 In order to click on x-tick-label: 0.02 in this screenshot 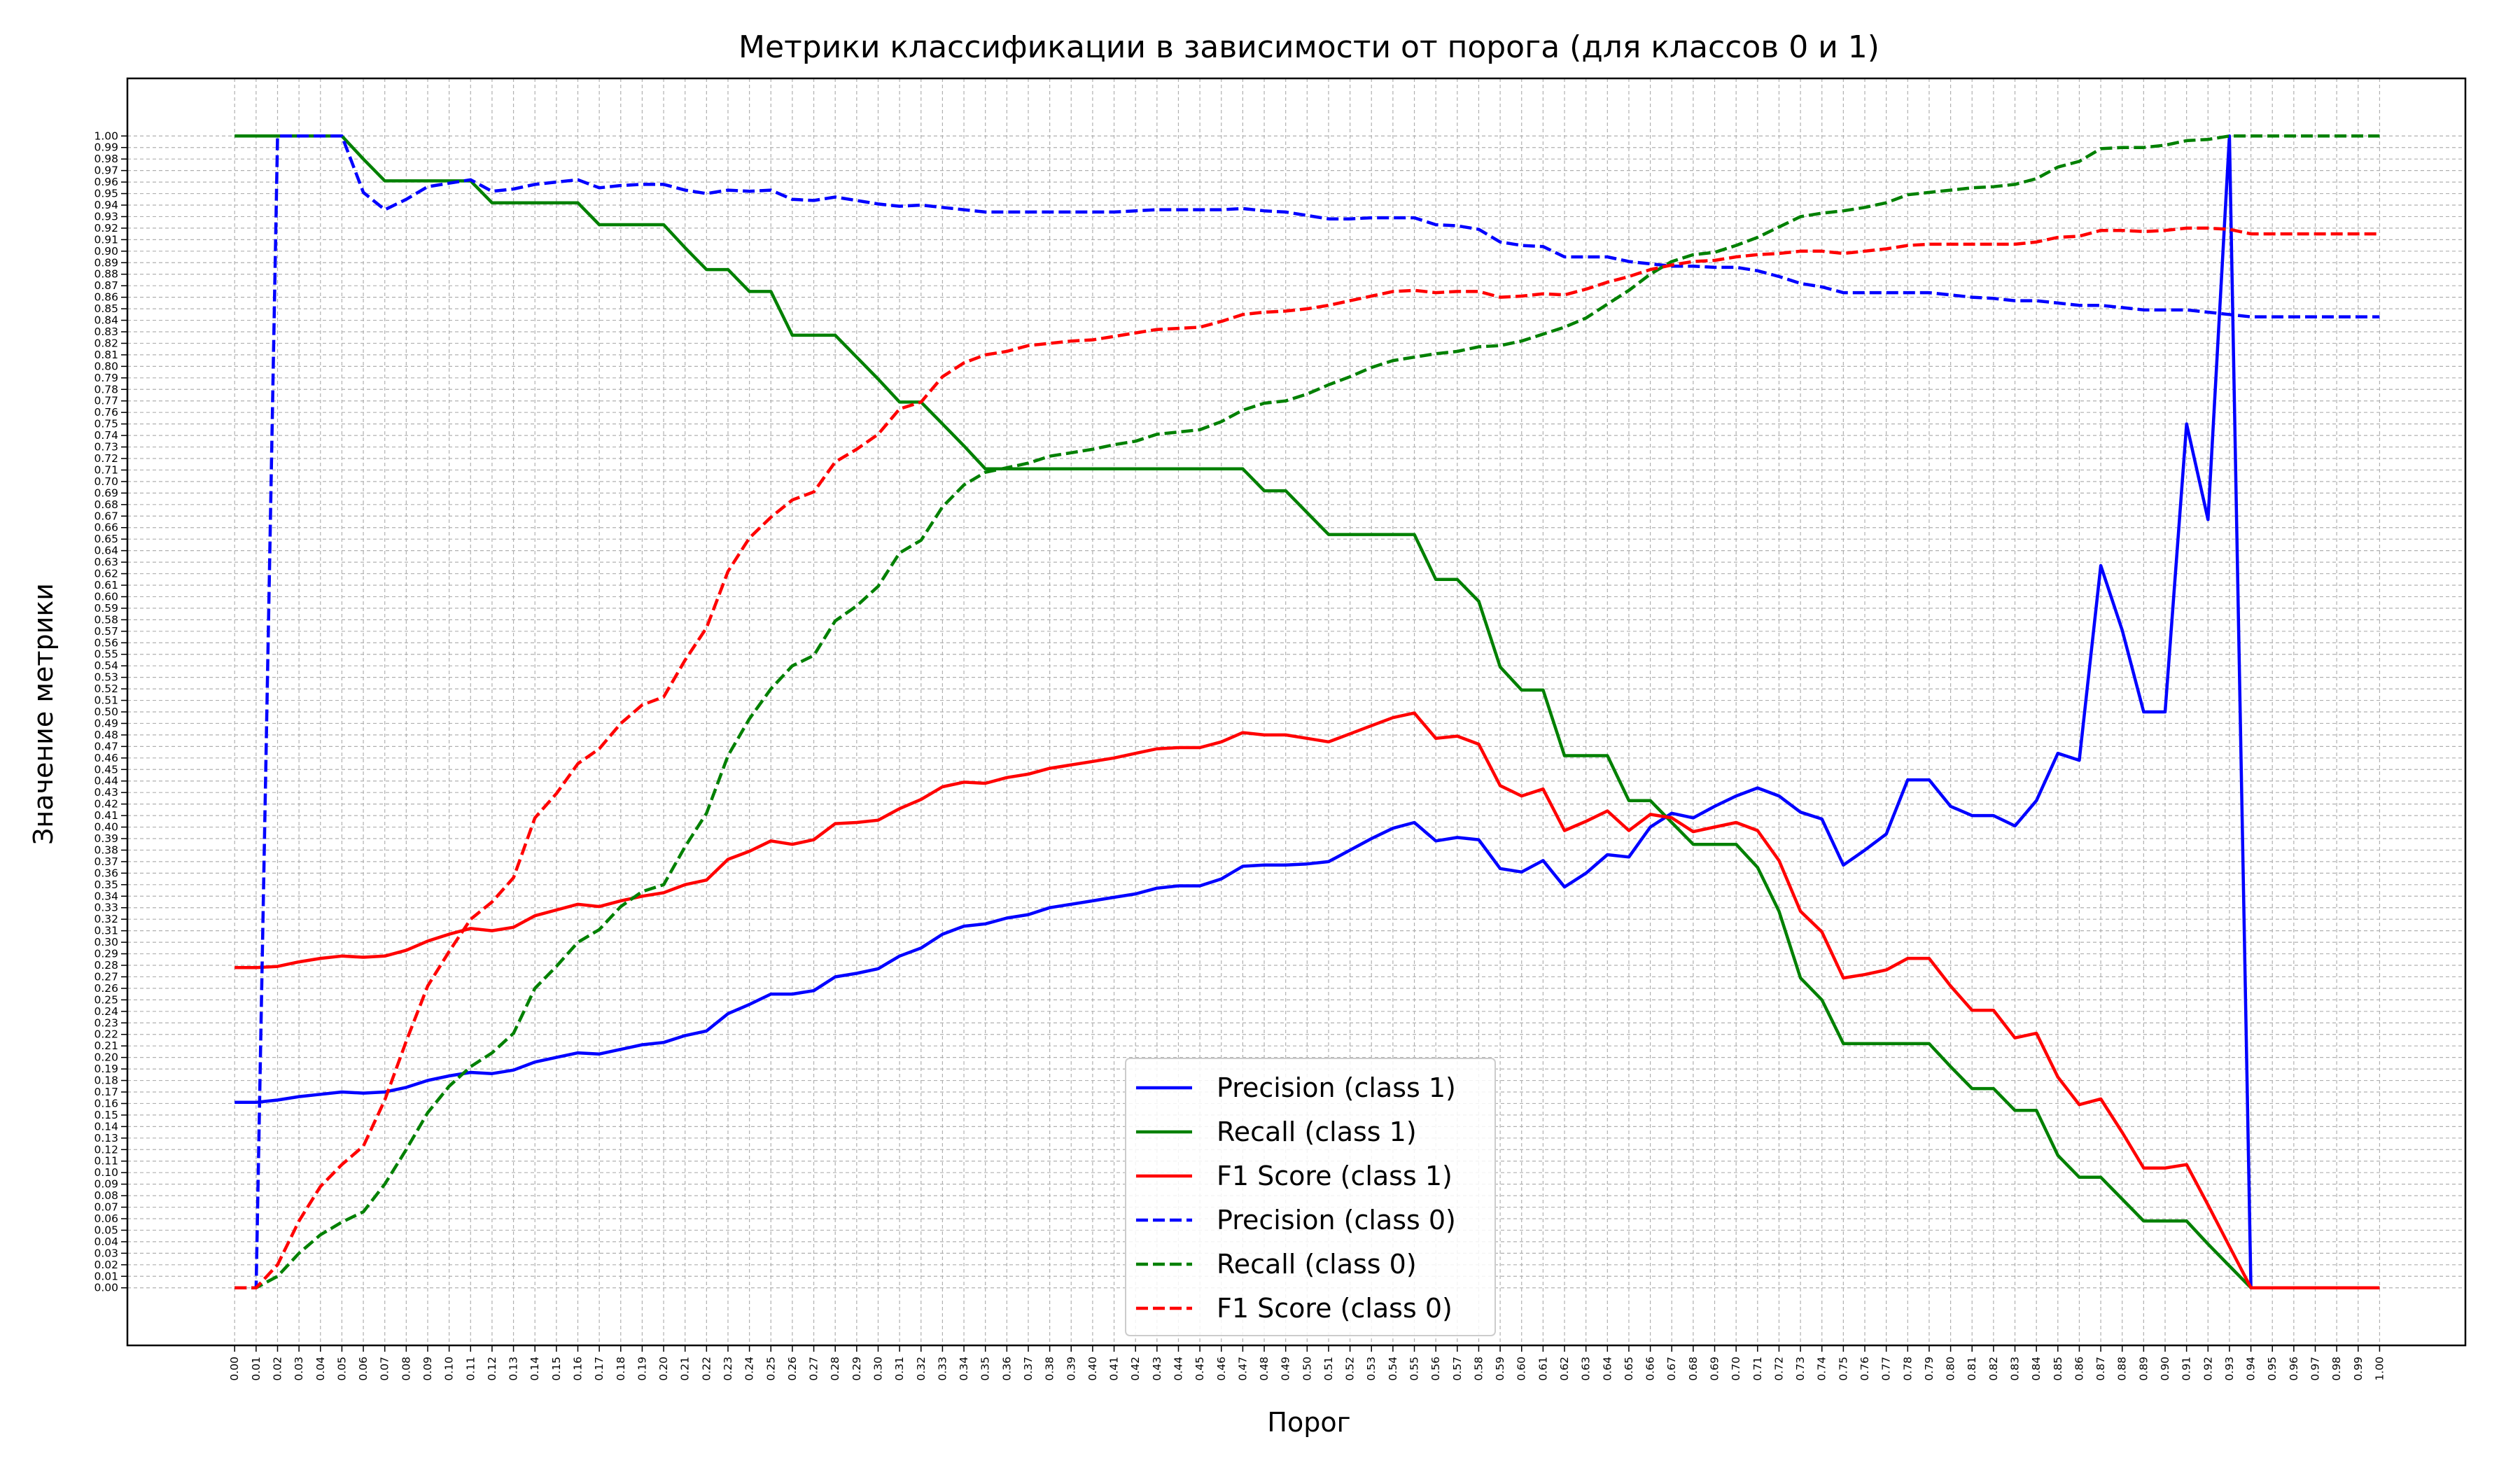, I will do `click(277, 1369)`.